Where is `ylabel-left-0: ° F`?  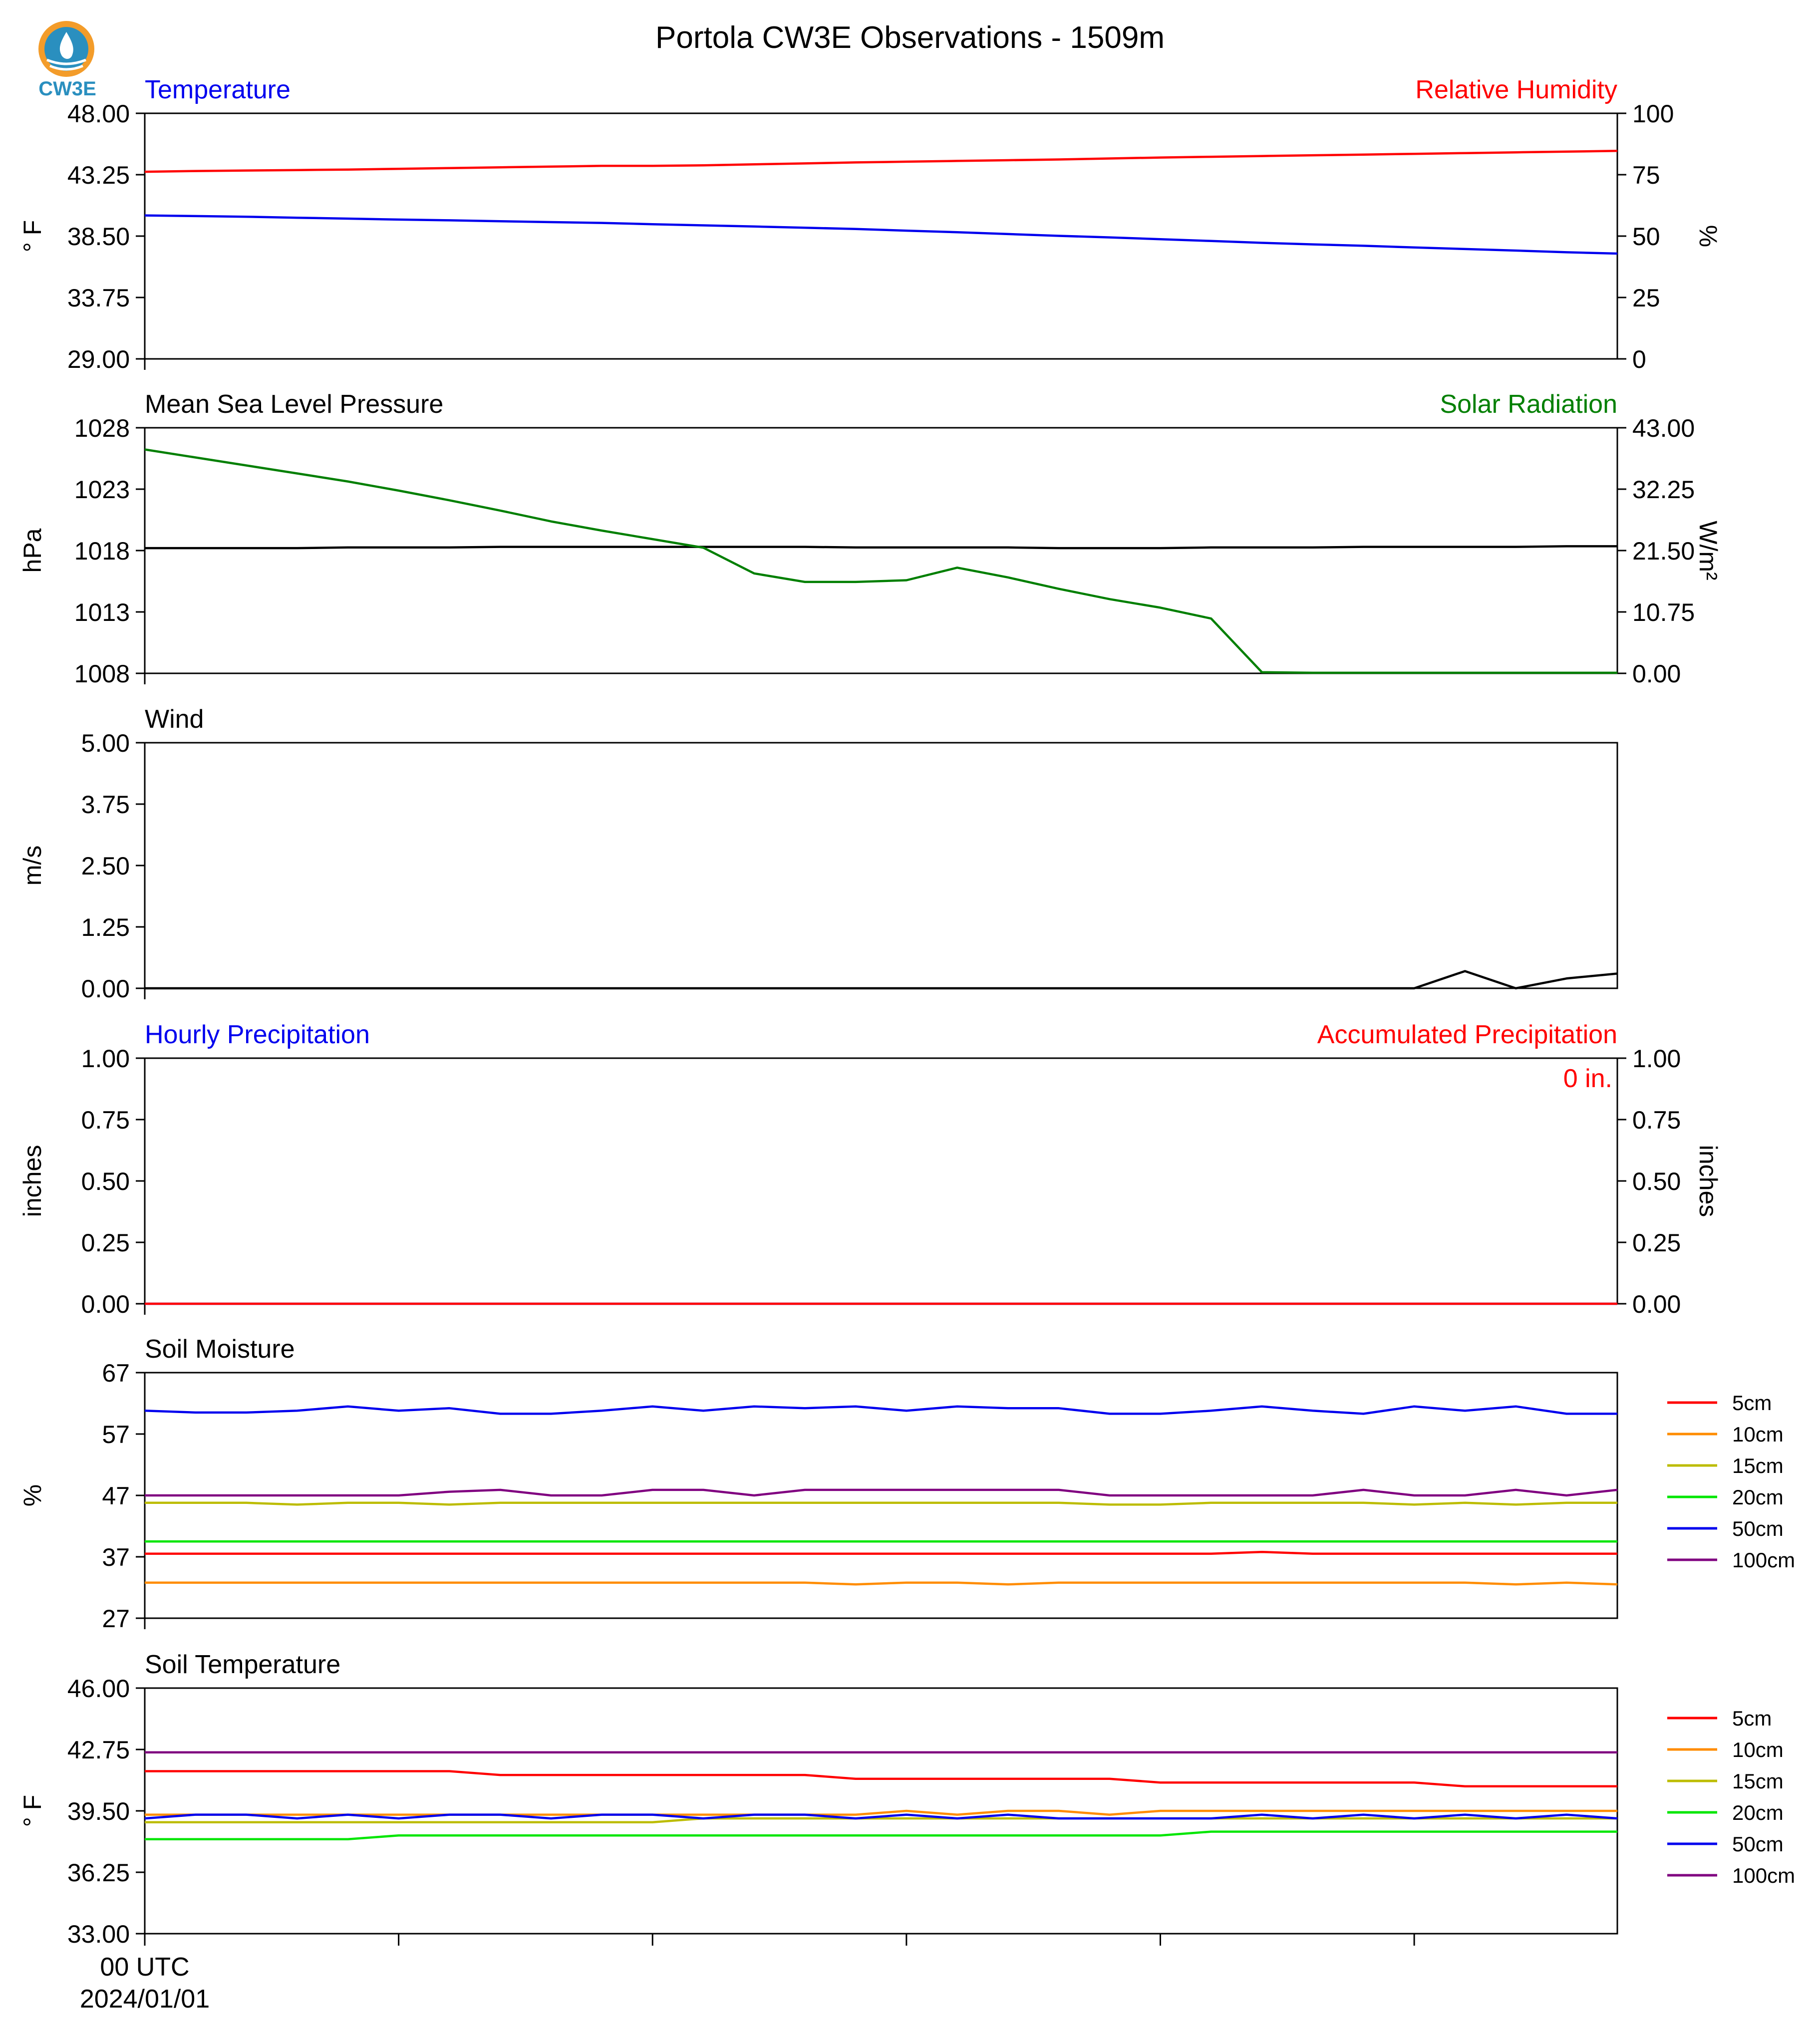
ylabel-left-0: ° F is located at coordinates (32, 236).